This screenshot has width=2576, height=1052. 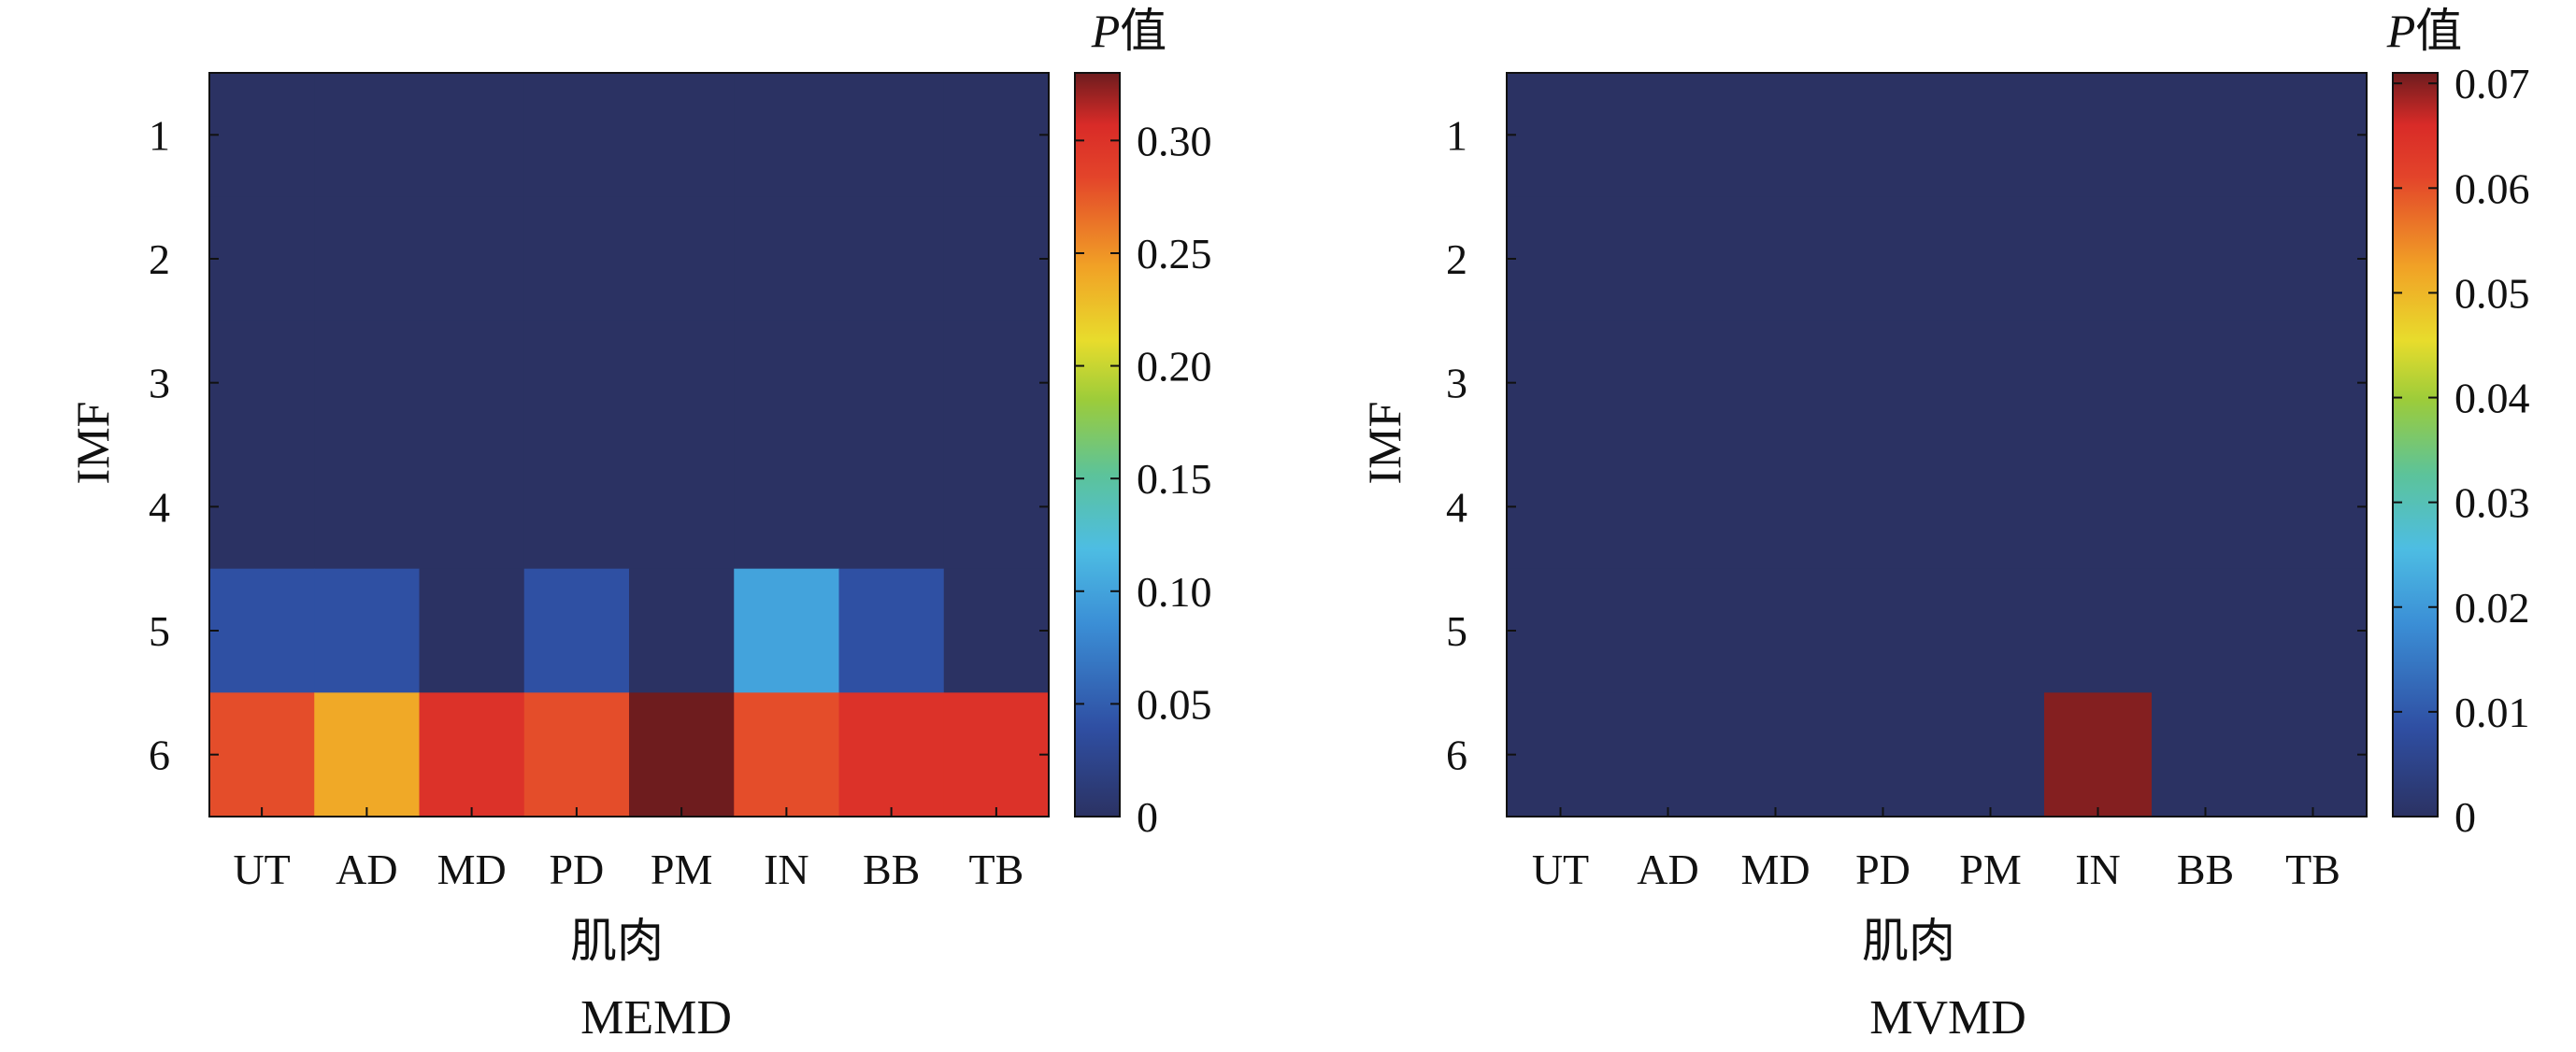 What do you see at coordinates (1561, 258) in the screenshot?
I see `mvmd-cell-2-UT` at bounding box center [1561, 258].